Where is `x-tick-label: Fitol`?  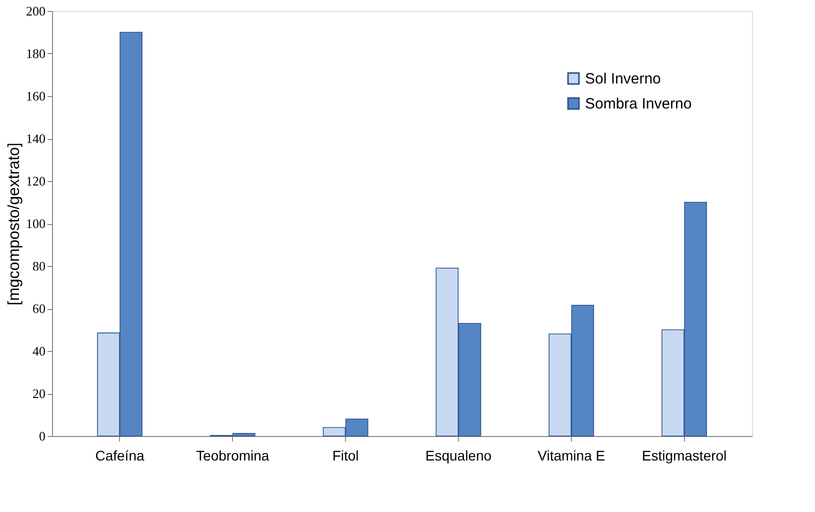 x-tick-label: Fitol is located at coordinates (345, 456).